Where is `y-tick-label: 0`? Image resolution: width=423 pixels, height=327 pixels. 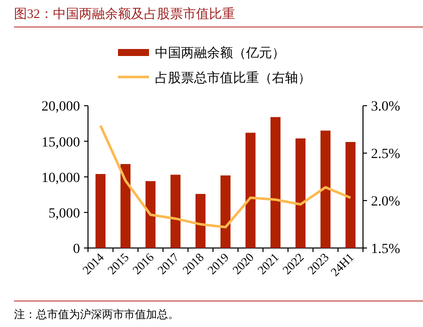
y-tick-label: 0 is located at coordinates (76, 249).